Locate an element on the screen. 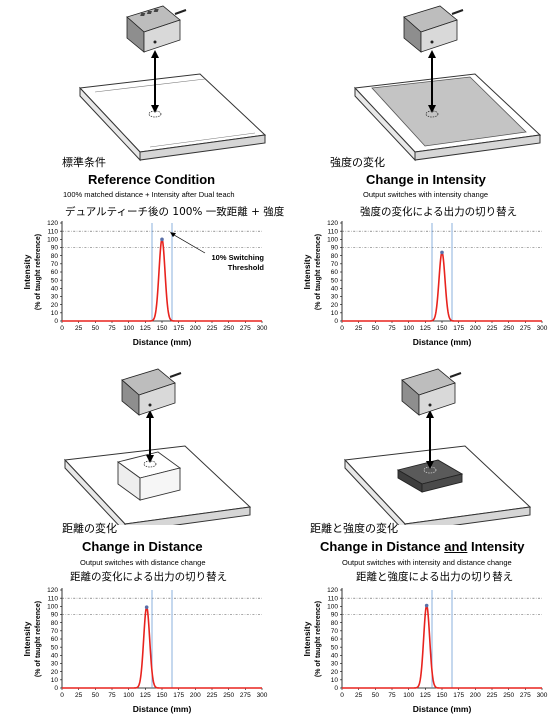 This screenshot has width=560, height=720. title-part-b: and is located at coordinates (456, 546).